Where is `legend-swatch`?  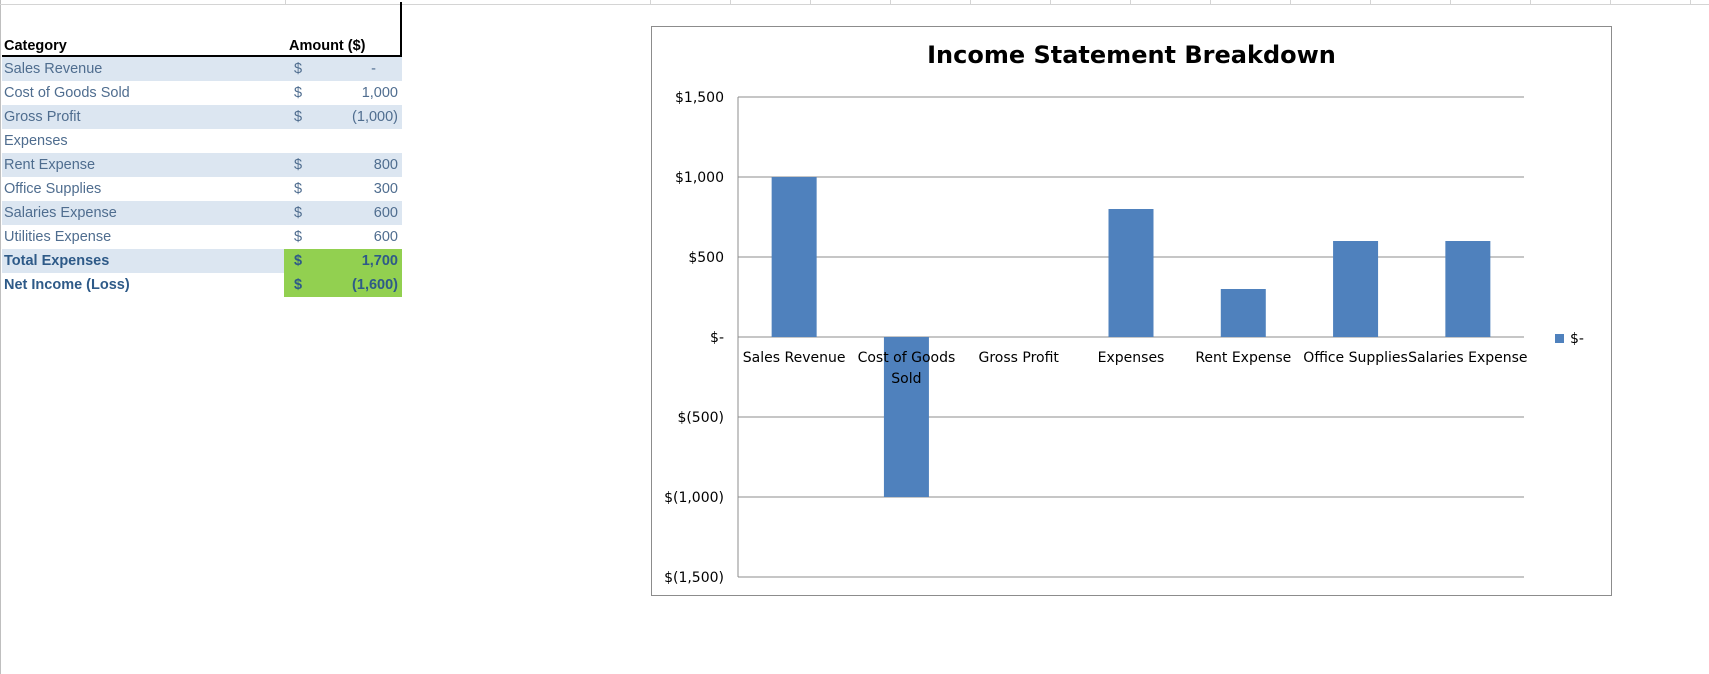
legend-swatch is located at coordinates (1559, 338).